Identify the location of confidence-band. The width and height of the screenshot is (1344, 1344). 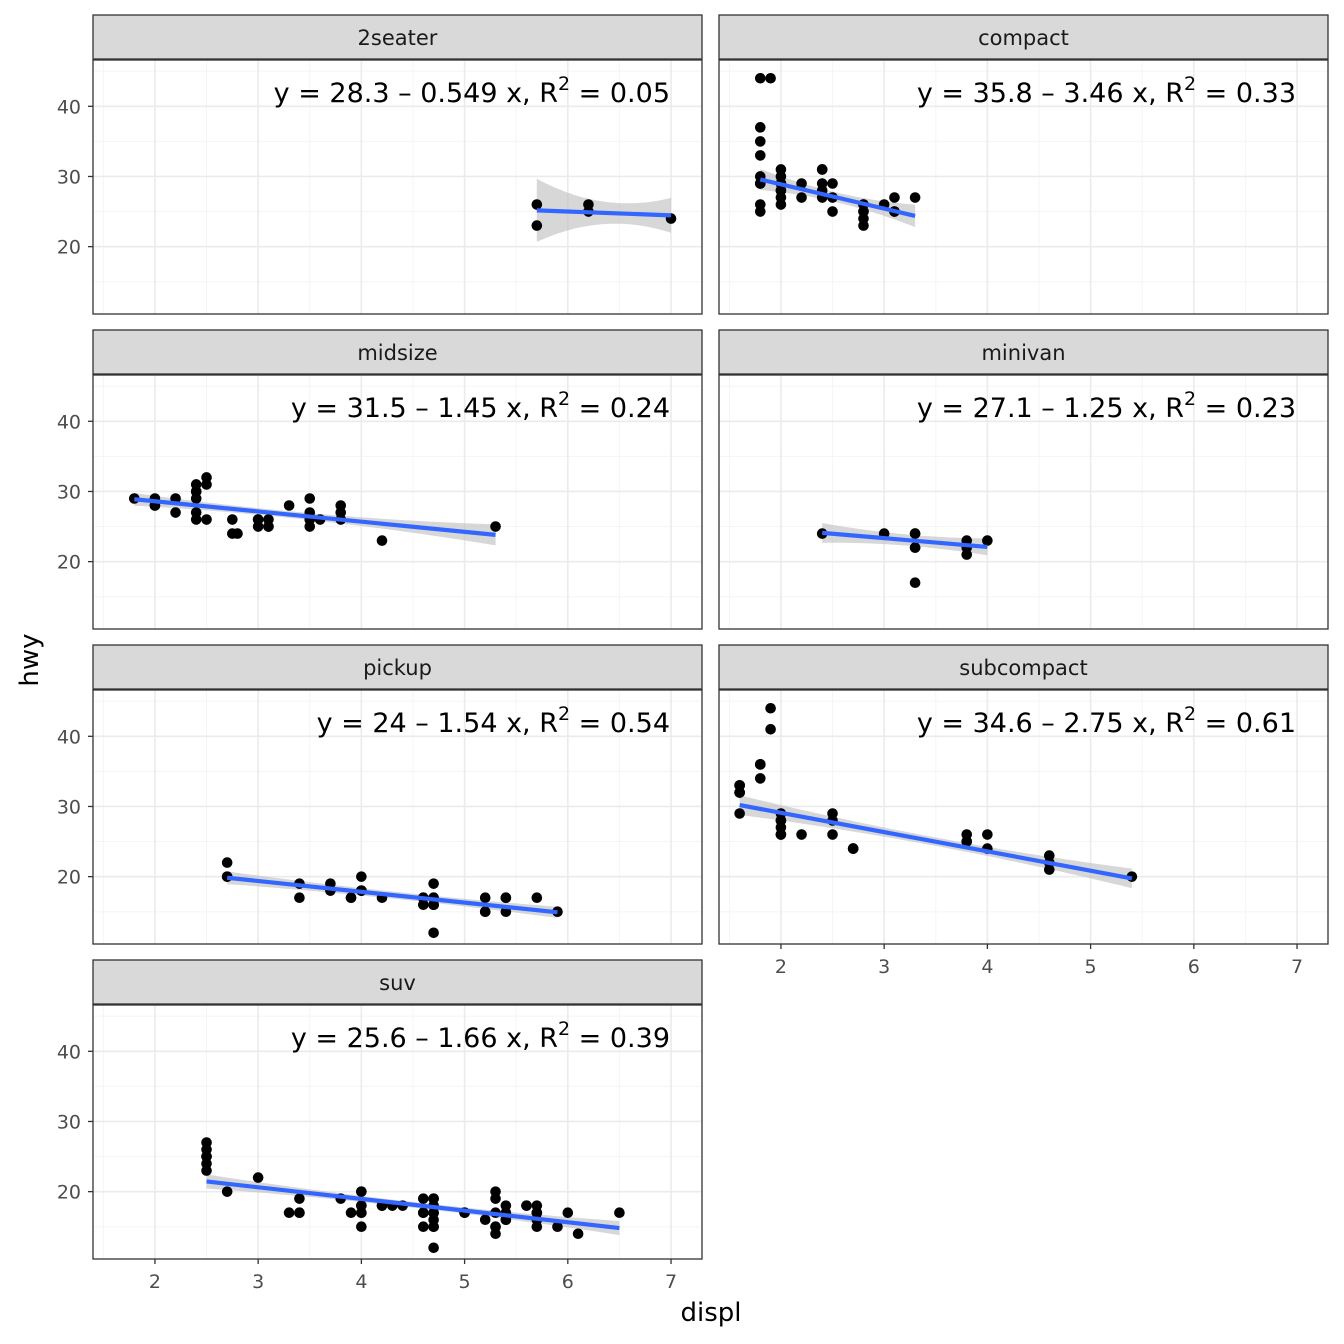
(603, 210).